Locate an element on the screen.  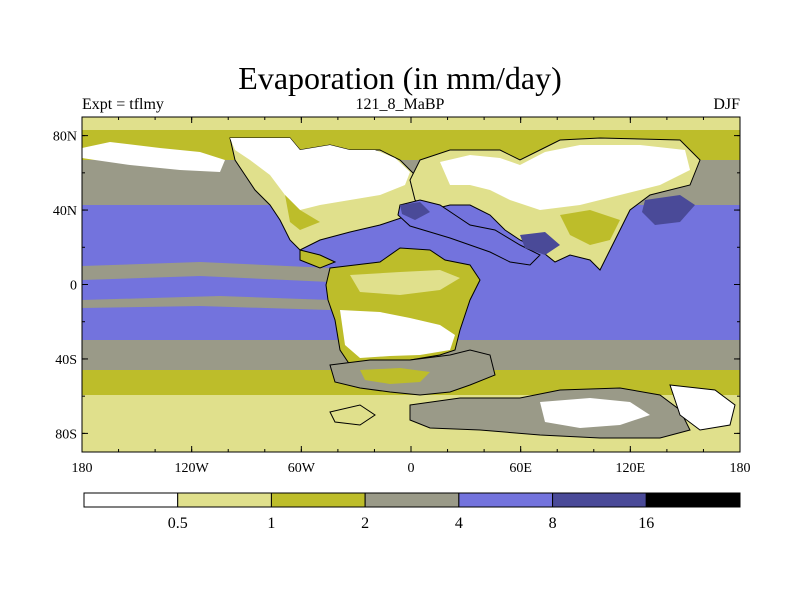
eurasia-dry is located at coordinates (565, 177).